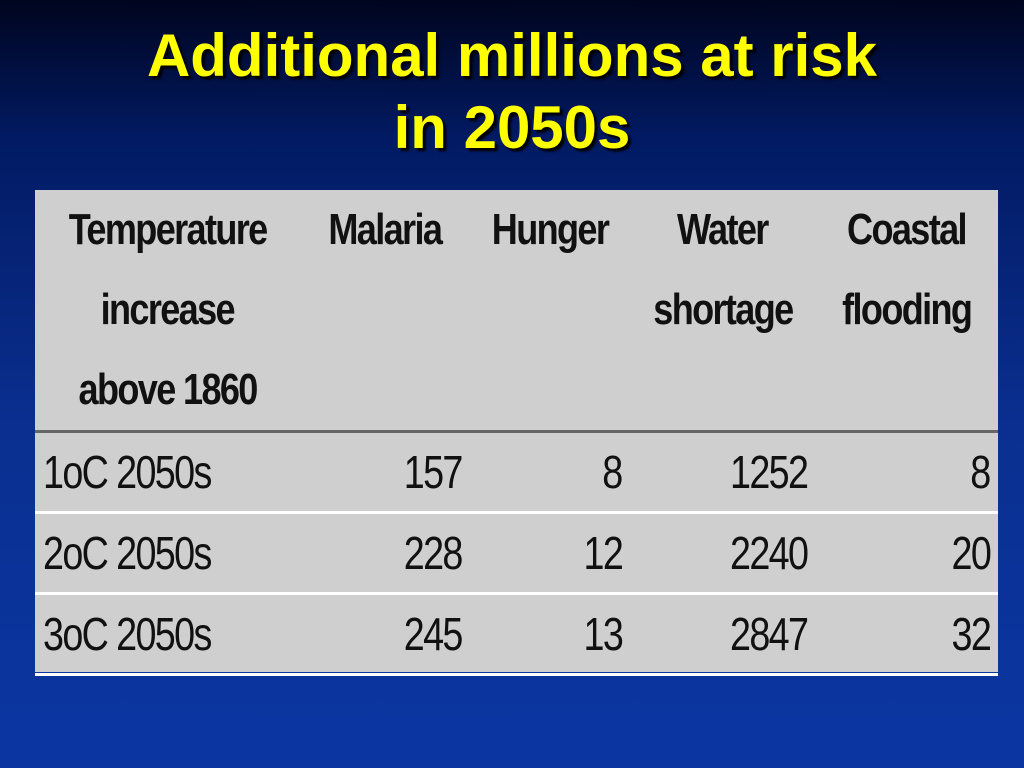  Describe the element at coordinates (512, 127) in the screenshot. I see `slide-title-line-2: in 2050s` at that location.